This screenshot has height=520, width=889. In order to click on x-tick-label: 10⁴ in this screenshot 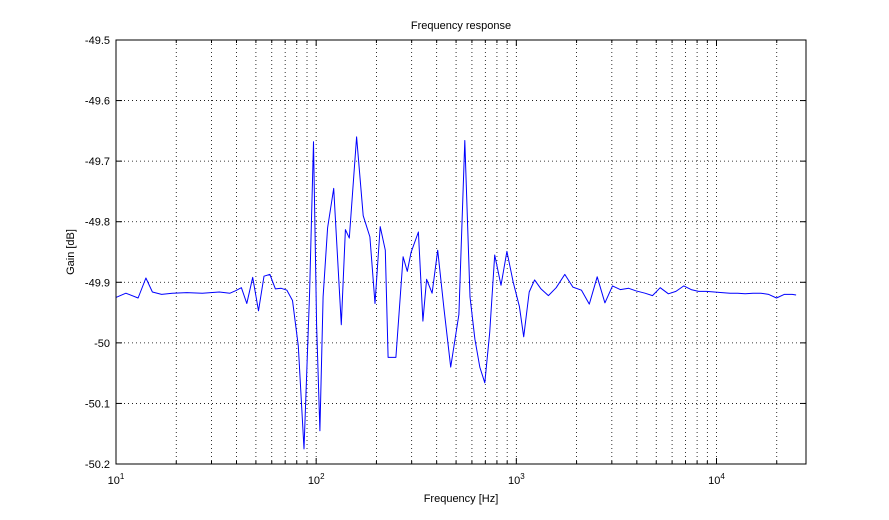, I will do `click(716, 479)`.